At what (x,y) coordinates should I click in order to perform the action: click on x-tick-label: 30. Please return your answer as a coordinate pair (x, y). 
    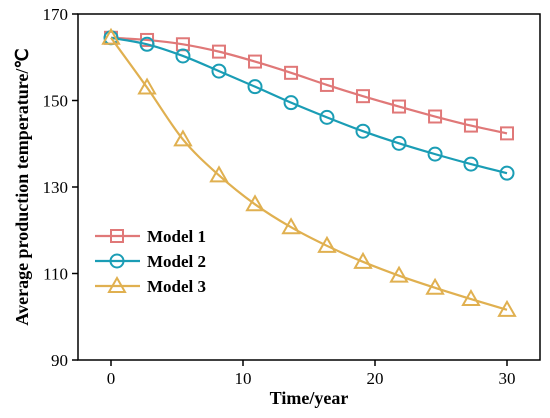
    Looking at the image, I should click on (507, 378).